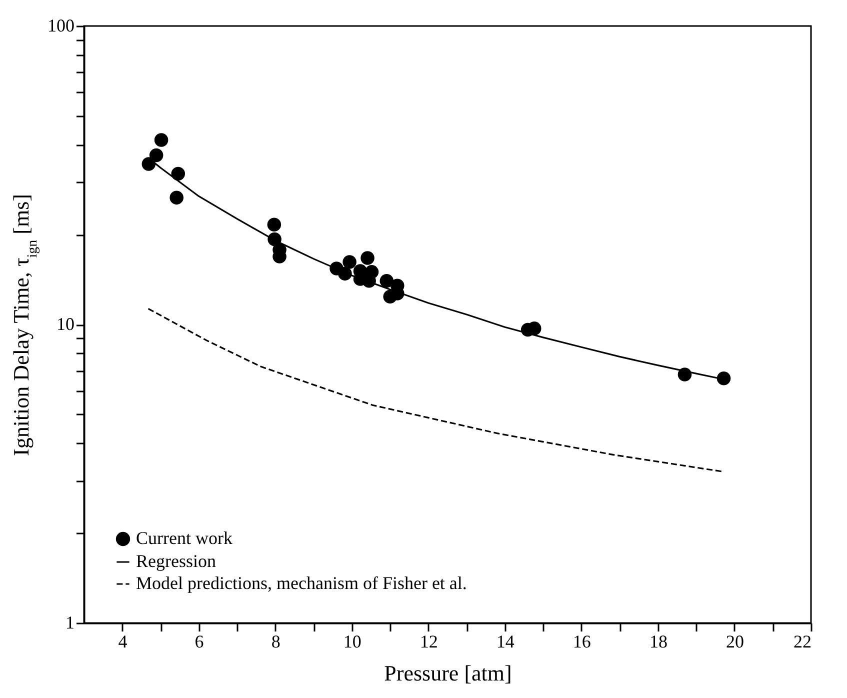 Image resolution: width=847 pixels, height=698 pixels. What do you see at coordinates (65, 324) in the screenshot?
I see `y-tick-label: 10` at bounding box center [65, 324].